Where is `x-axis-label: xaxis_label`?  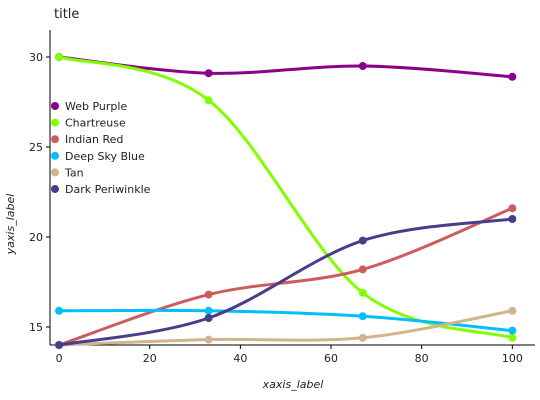
x-axis-label: xaxis_label is located at coordinates (293, 384).